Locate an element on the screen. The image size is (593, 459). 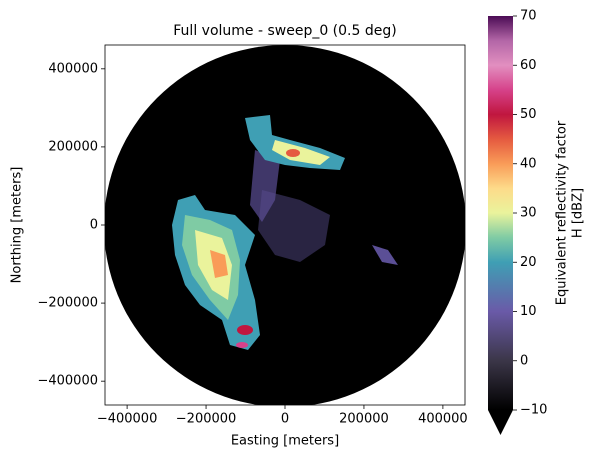
colorbar-tick-label: 30 is located at coordinates (528, 213).